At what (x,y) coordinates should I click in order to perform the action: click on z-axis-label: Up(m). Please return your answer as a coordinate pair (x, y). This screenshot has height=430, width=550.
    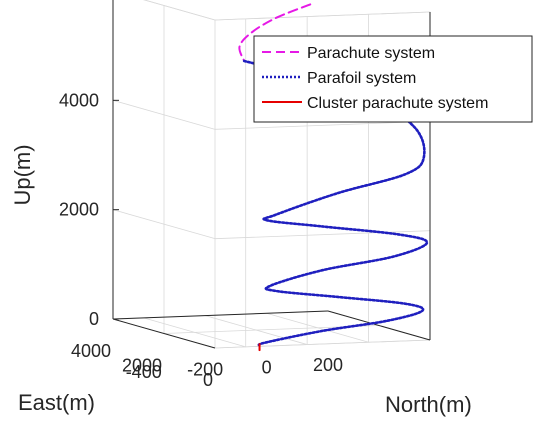
    Looking at the image, I should click on (22, 174).